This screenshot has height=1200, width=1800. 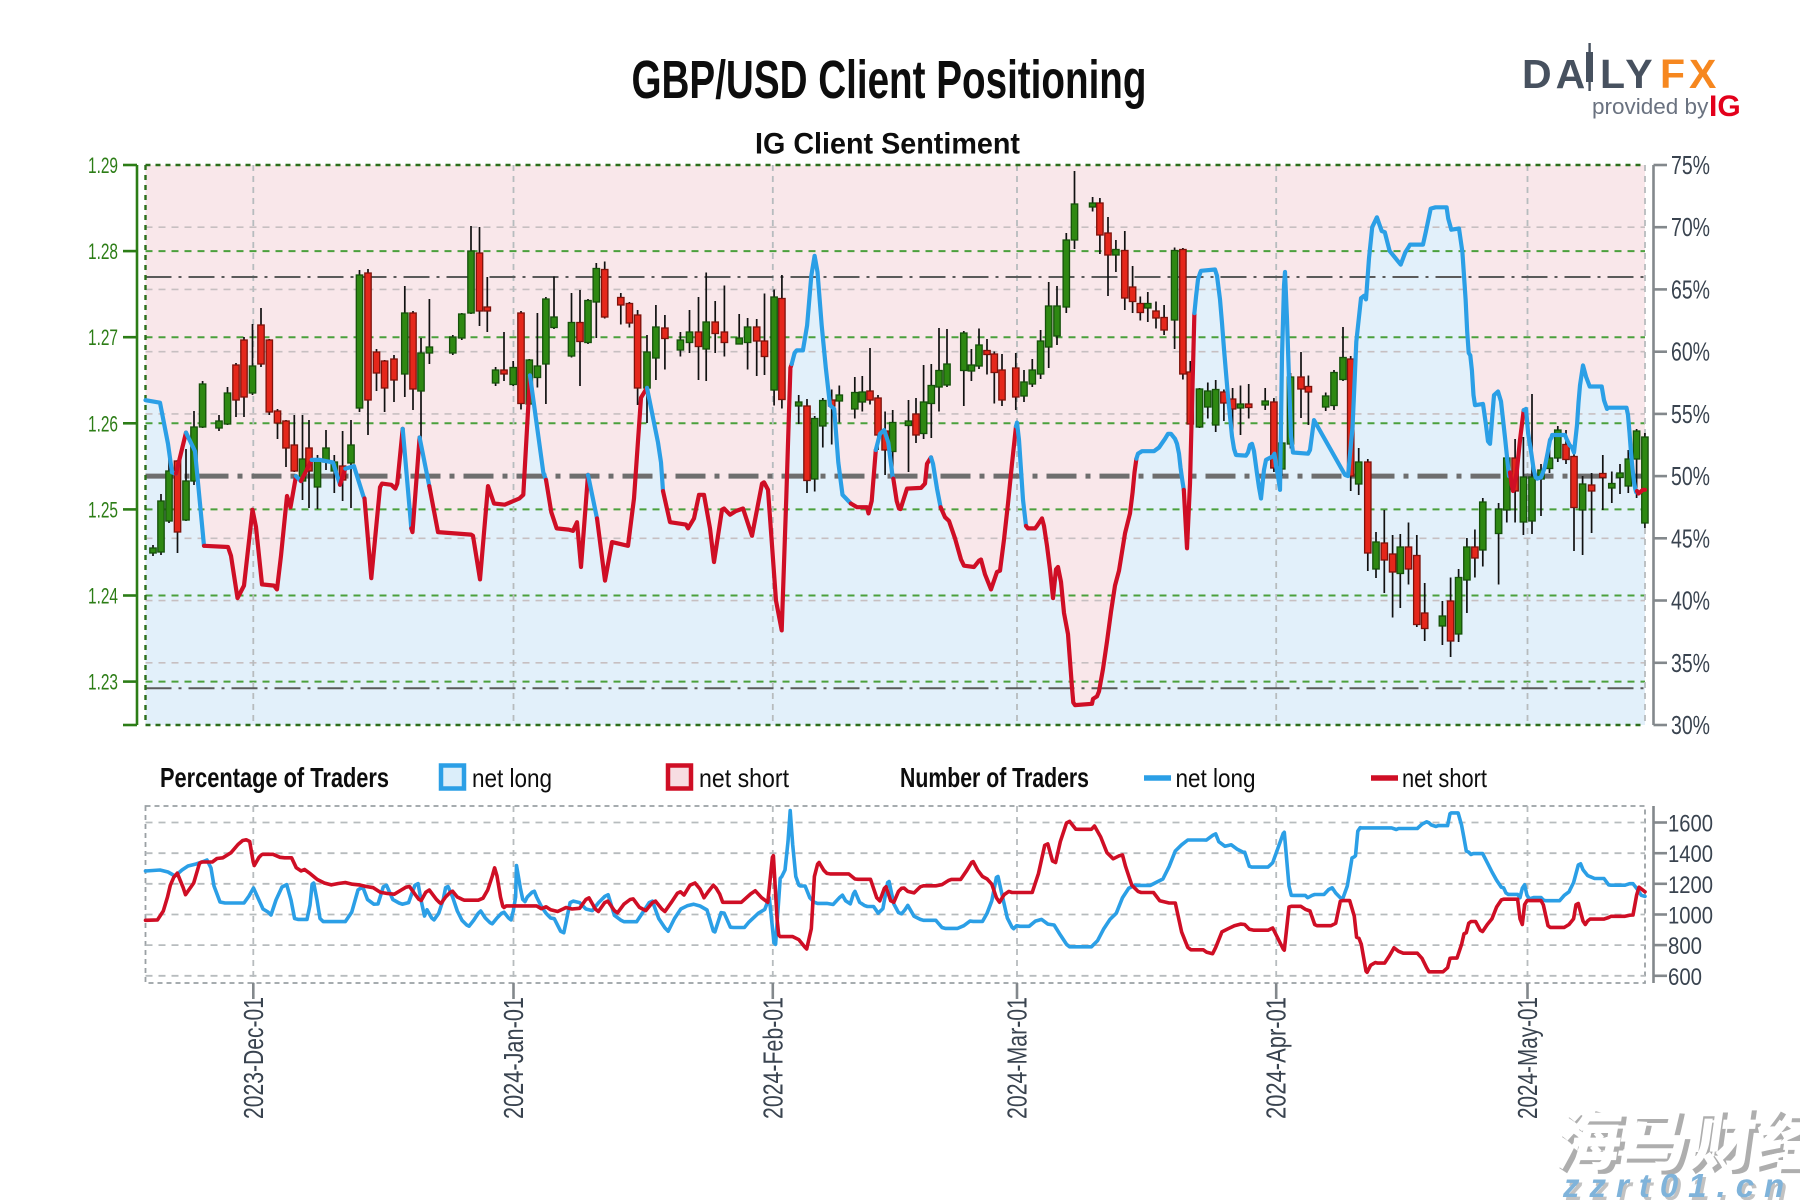 I want to click on svg-text: 1.29, so click(x=103, y=165).